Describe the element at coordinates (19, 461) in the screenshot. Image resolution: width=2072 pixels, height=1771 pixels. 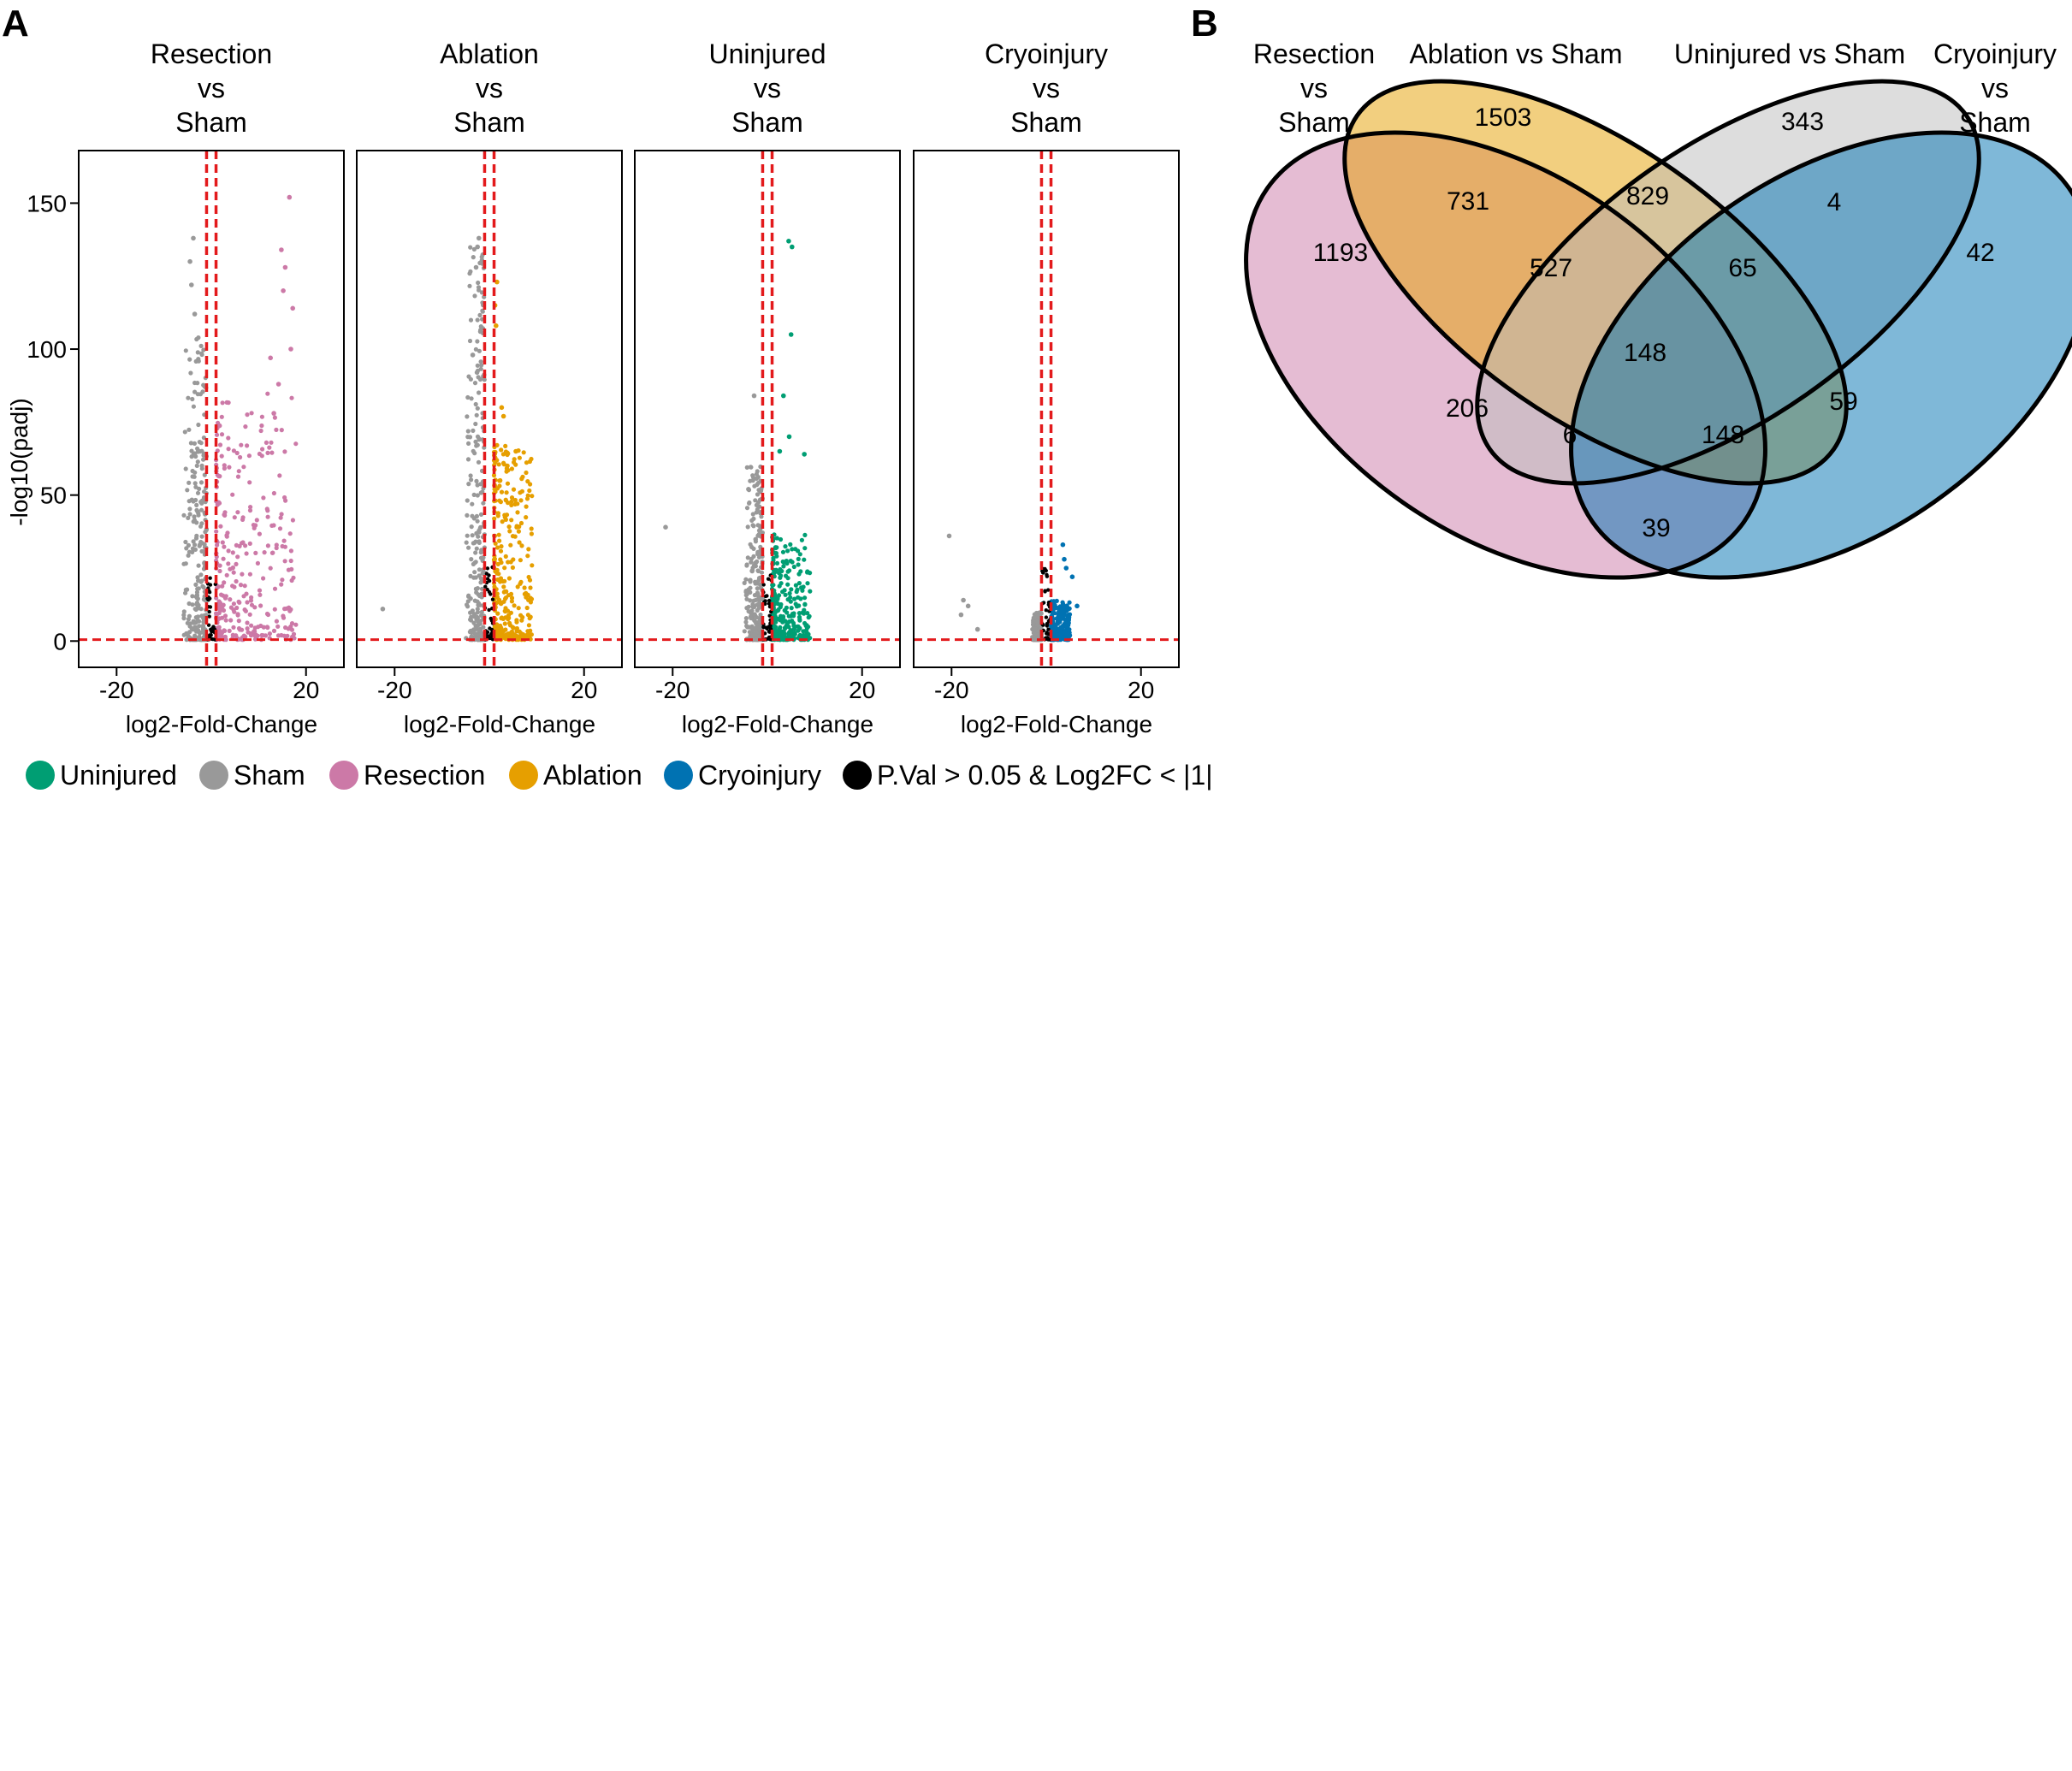
I see `y-axis-label: -log10(padj)` at that location.